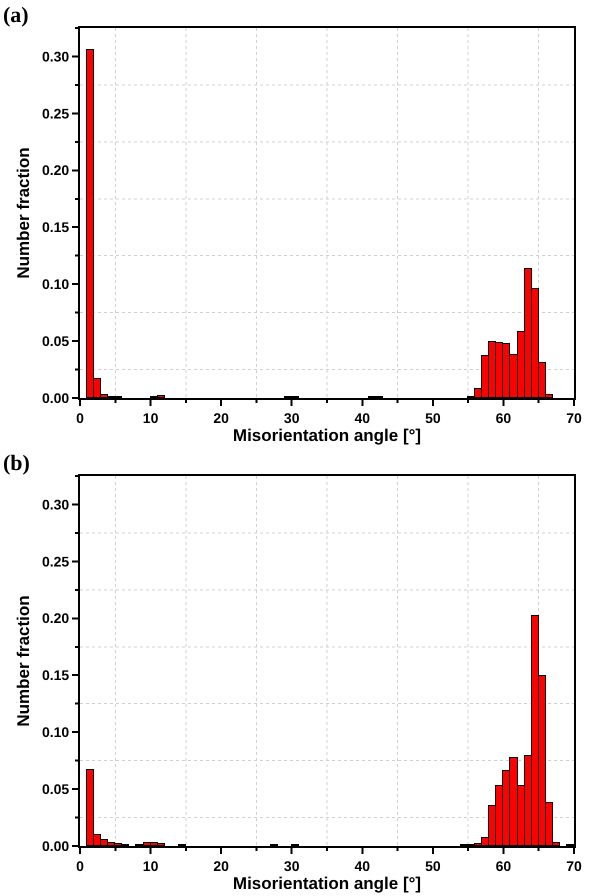 This screenshot has width=596, height=896. What do you see at coordinates (16, 463) in the screenshot?
I see `chart-title: (b)` at bounding box center [16, 463].